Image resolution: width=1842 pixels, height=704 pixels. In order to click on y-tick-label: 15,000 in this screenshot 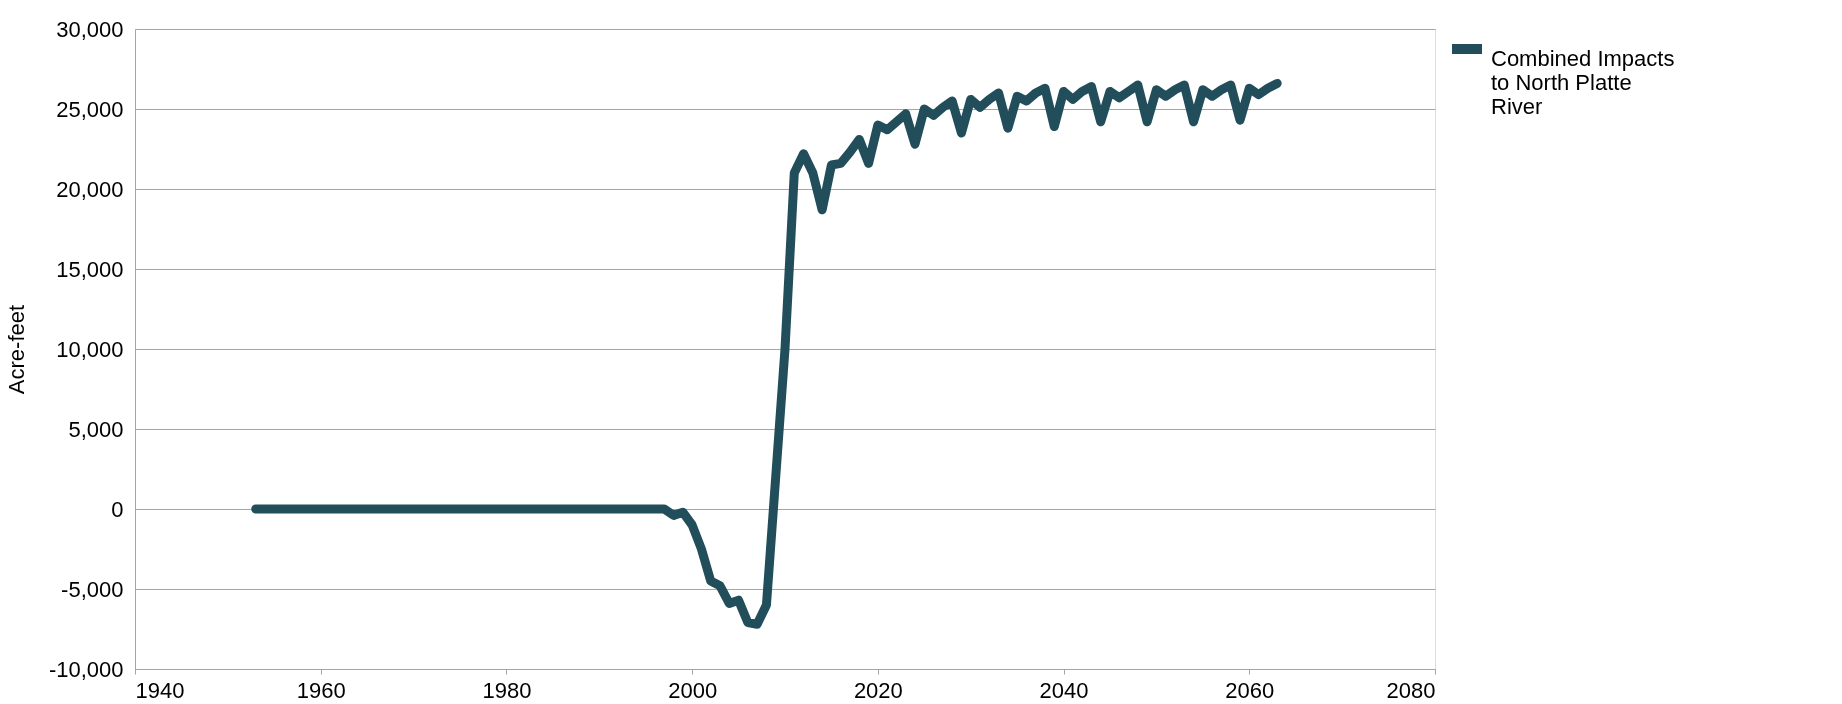, I will do `click(90, 269)`.